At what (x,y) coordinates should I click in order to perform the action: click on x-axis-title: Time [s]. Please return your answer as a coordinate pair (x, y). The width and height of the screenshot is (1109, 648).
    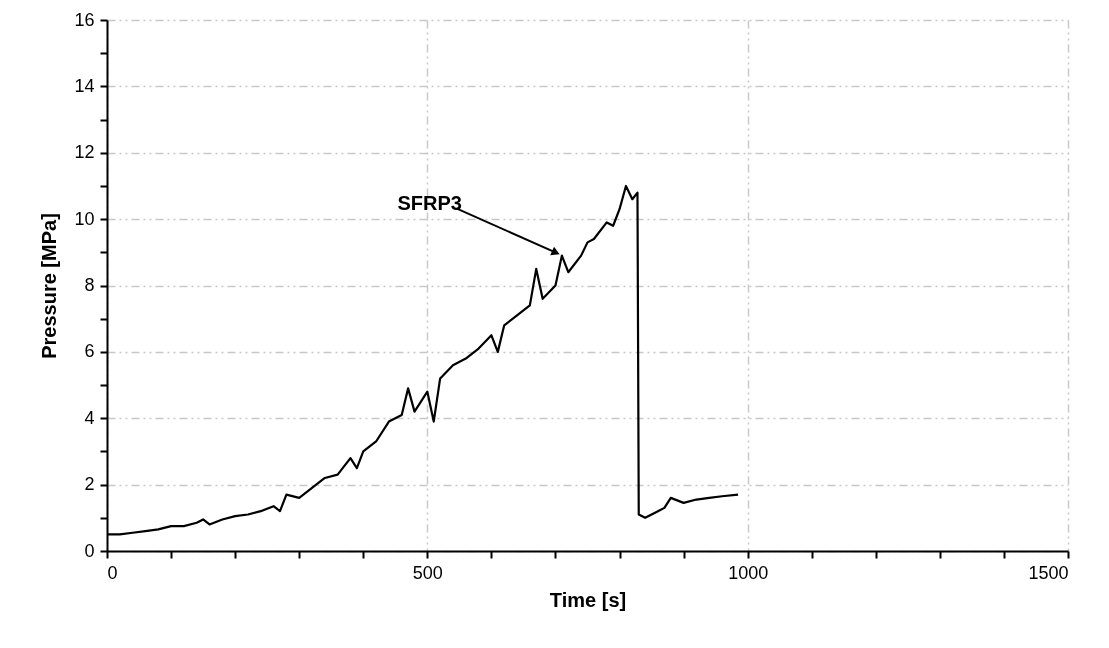
    Looking at the image, I should click on (588, 599).